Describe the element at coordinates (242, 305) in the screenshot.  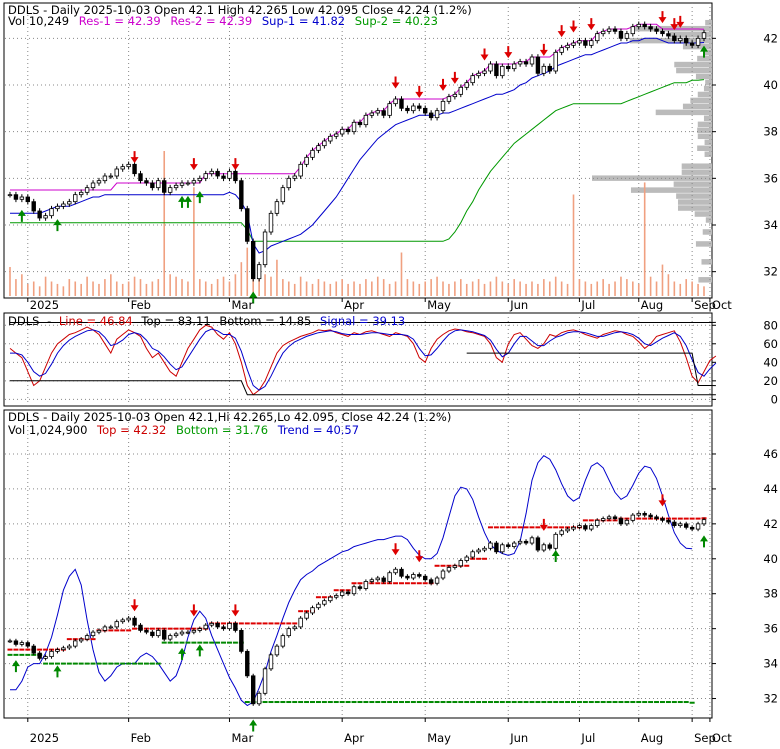
I see `x-tick-label: Mar` at that location.